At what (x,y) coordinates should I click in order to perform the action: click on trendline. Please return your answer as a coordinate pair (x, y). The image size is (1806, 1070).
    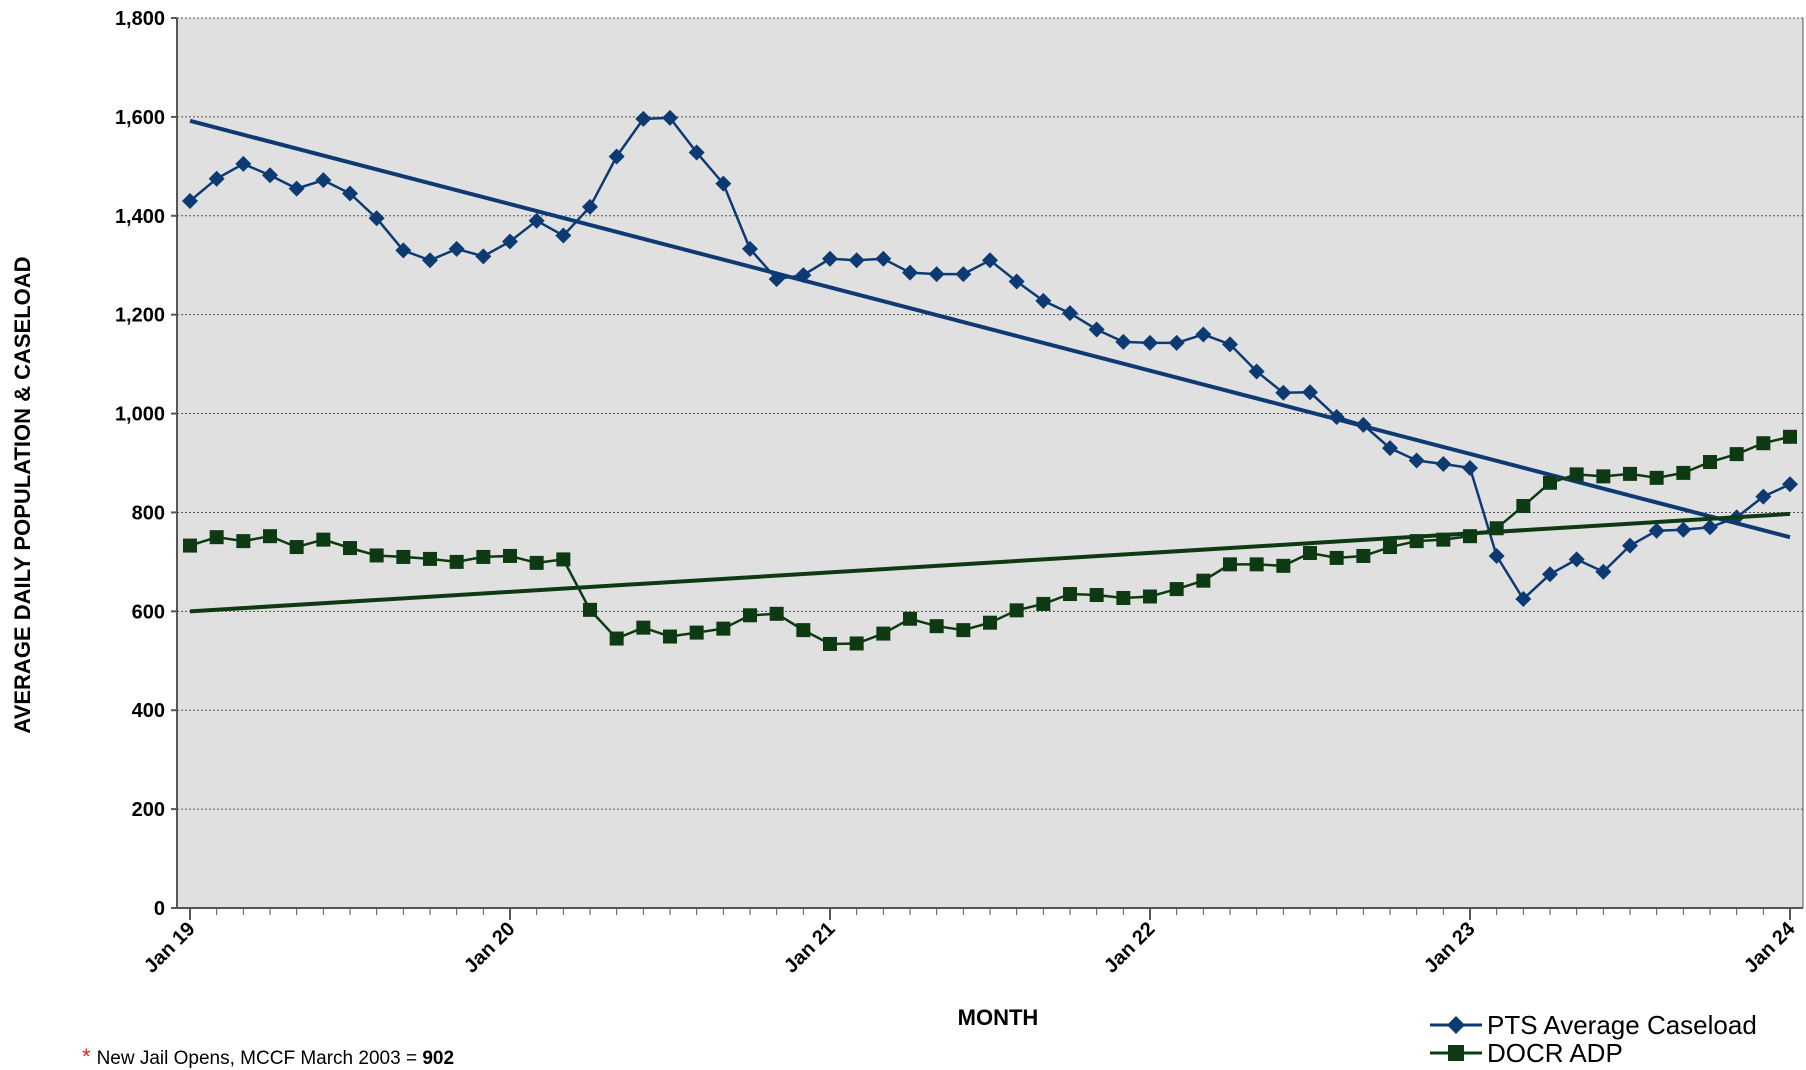
    Looking at the image, I should click on (990, 562).